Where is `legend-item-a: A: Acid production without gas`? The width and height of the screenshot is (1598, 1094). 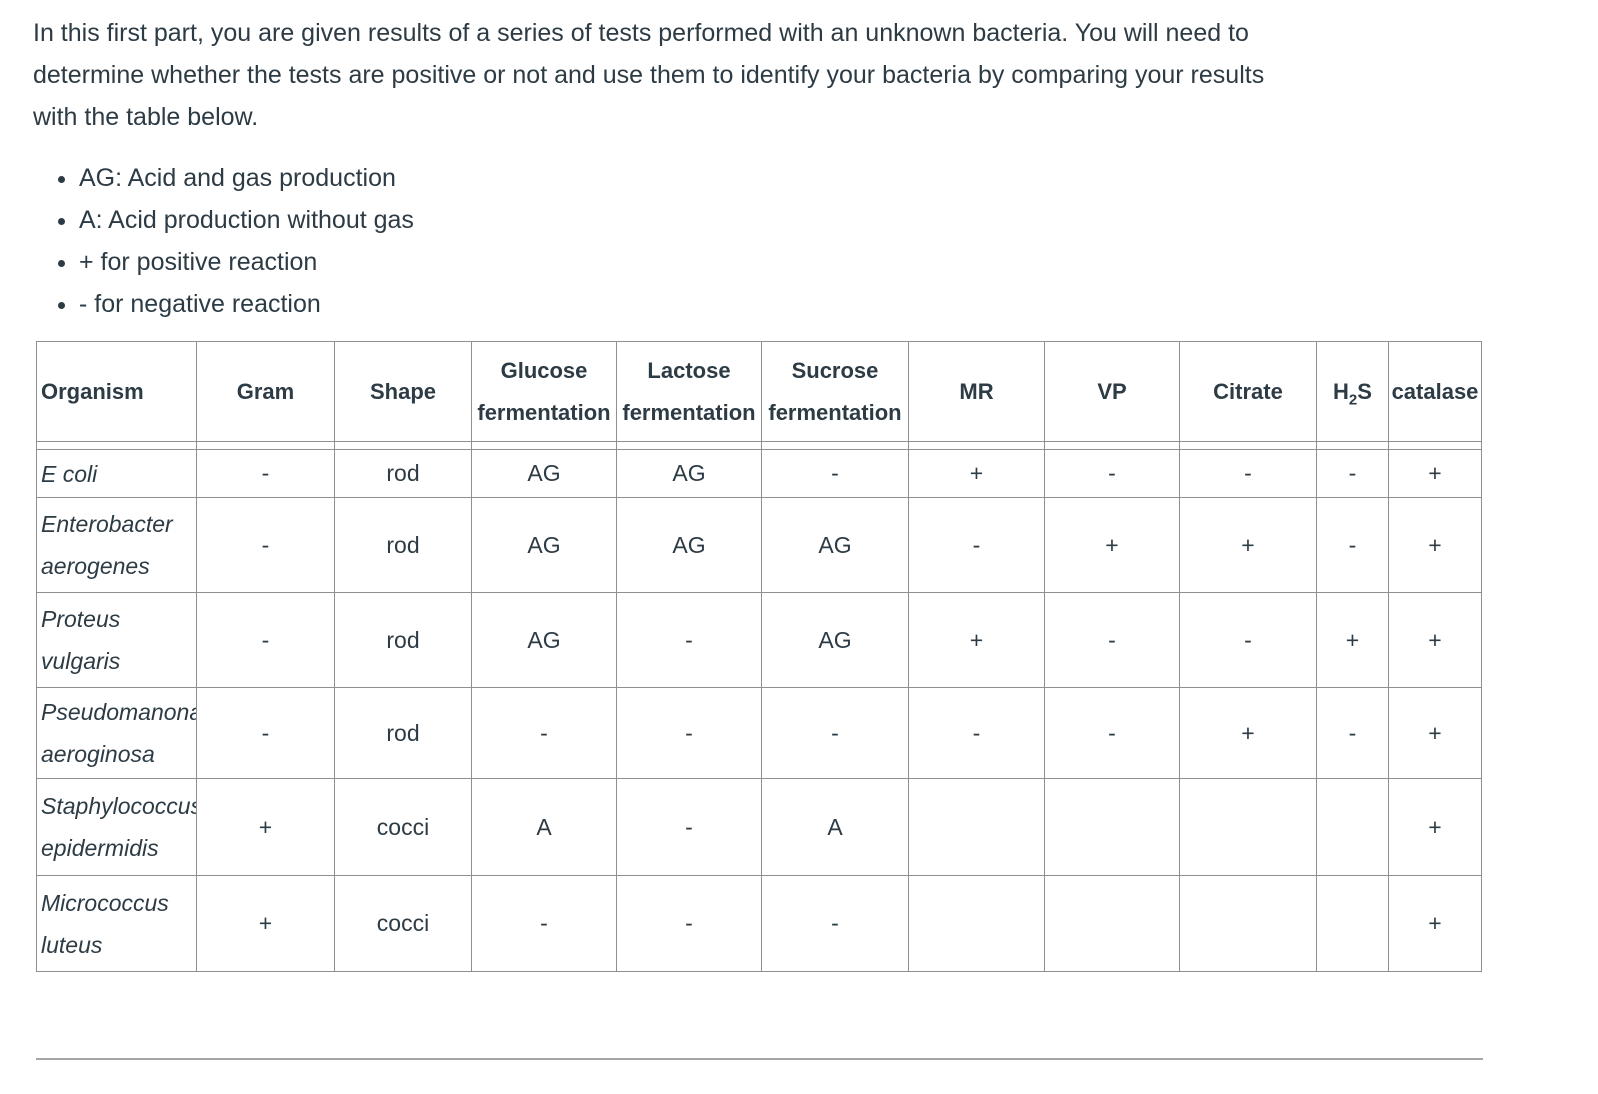 legend-item-a: A: Acid production without gas is located at coordinates (838, 220).